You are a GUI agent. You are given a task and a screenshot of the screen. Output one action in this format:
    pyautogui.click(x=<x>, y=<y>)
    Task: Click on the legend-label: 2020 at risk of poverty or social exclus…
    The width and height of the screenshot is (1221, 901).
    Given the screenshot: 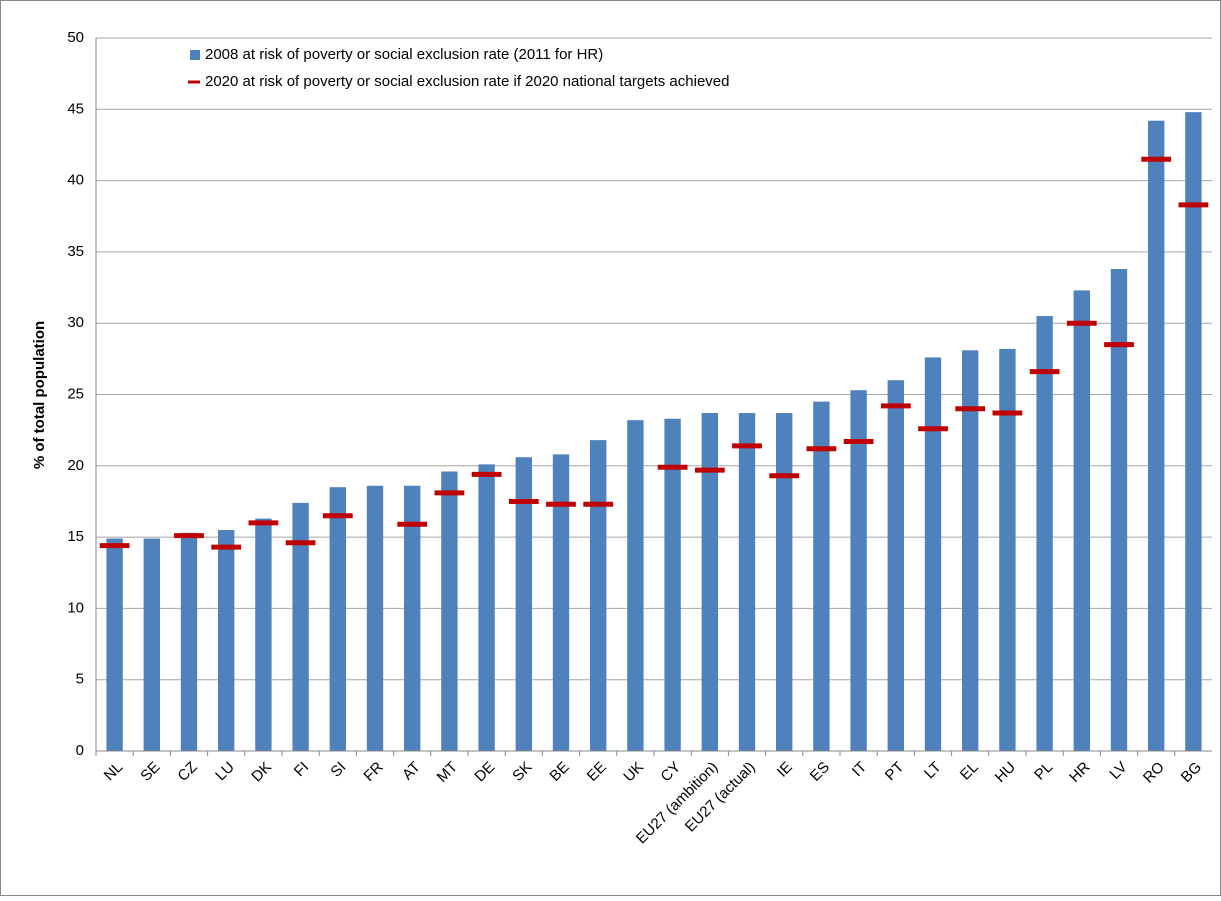 What is the action you would take?
    pyautogui.click(x=467, y=81)
    